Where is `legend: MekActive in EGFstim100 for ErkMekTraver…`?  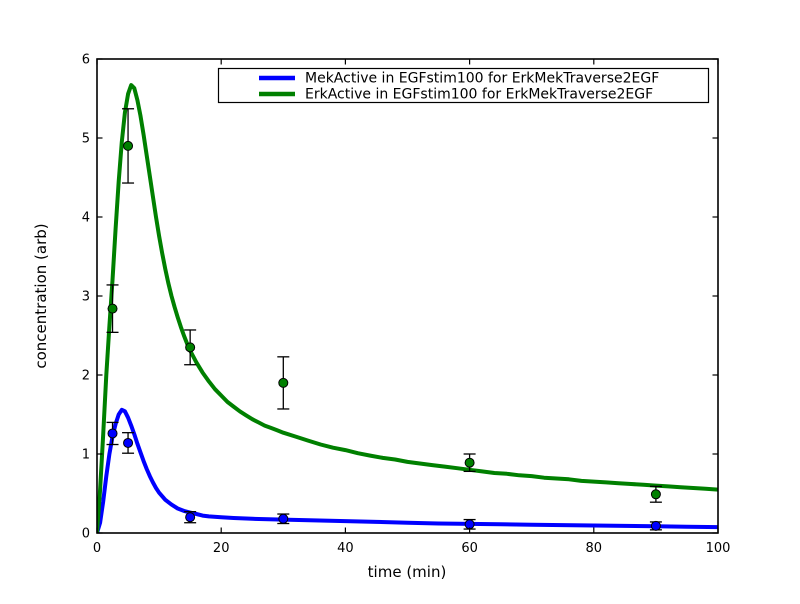 legend: MekActive in EGFstim100 for ErkMekTraver… is located at coordinates (463, 85).